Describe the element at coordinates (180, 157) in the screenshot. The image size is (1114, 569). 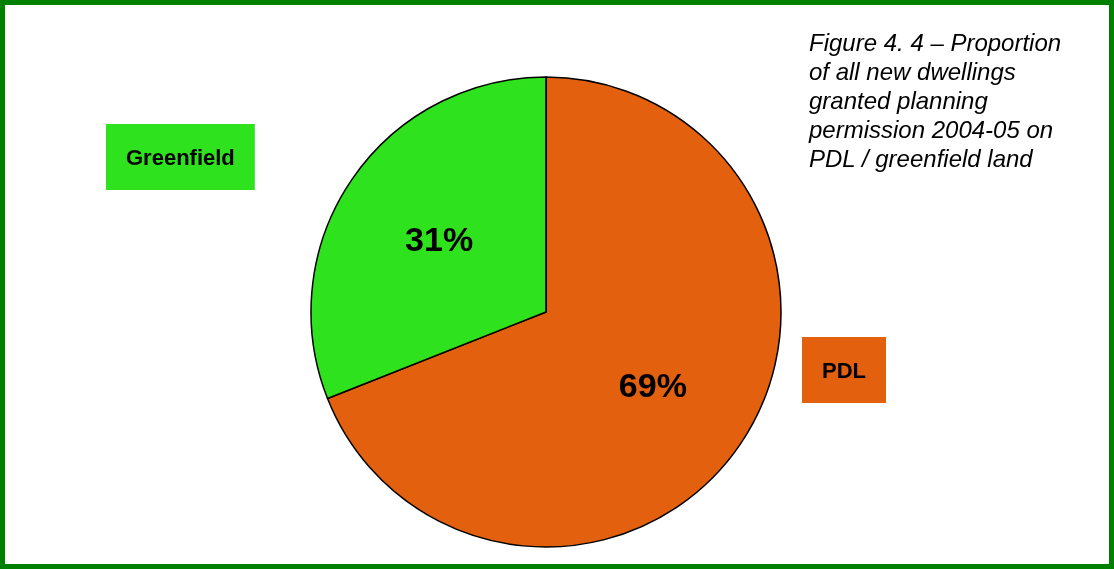
I see `slice-label: Greenfield` at that location.